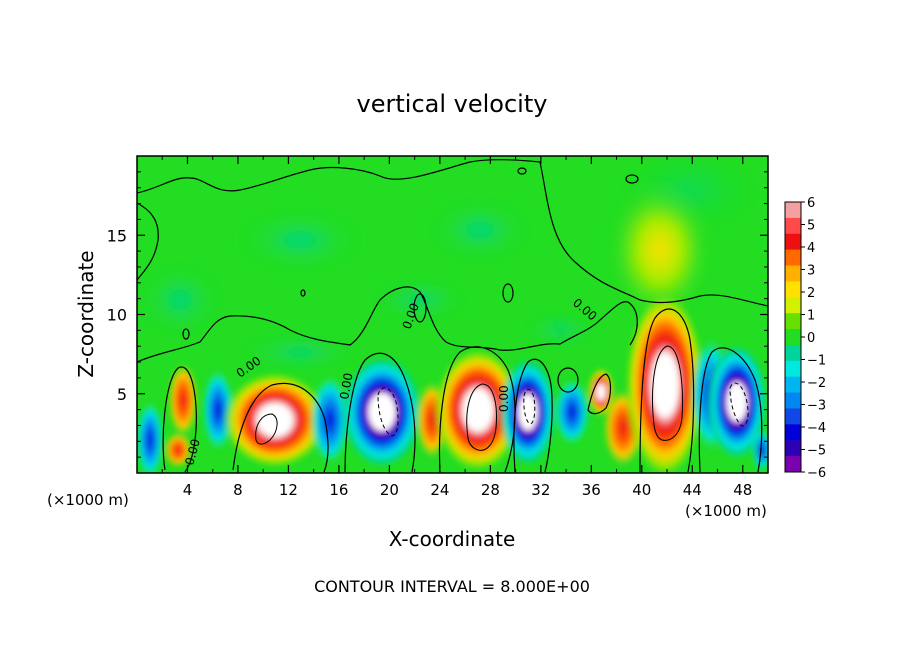 The image size is (904, 654). What do you see at coordinates (811, 271) in the screenshot?
I see `colorbar-tick-label: 3` at bounding box center [811, 271].